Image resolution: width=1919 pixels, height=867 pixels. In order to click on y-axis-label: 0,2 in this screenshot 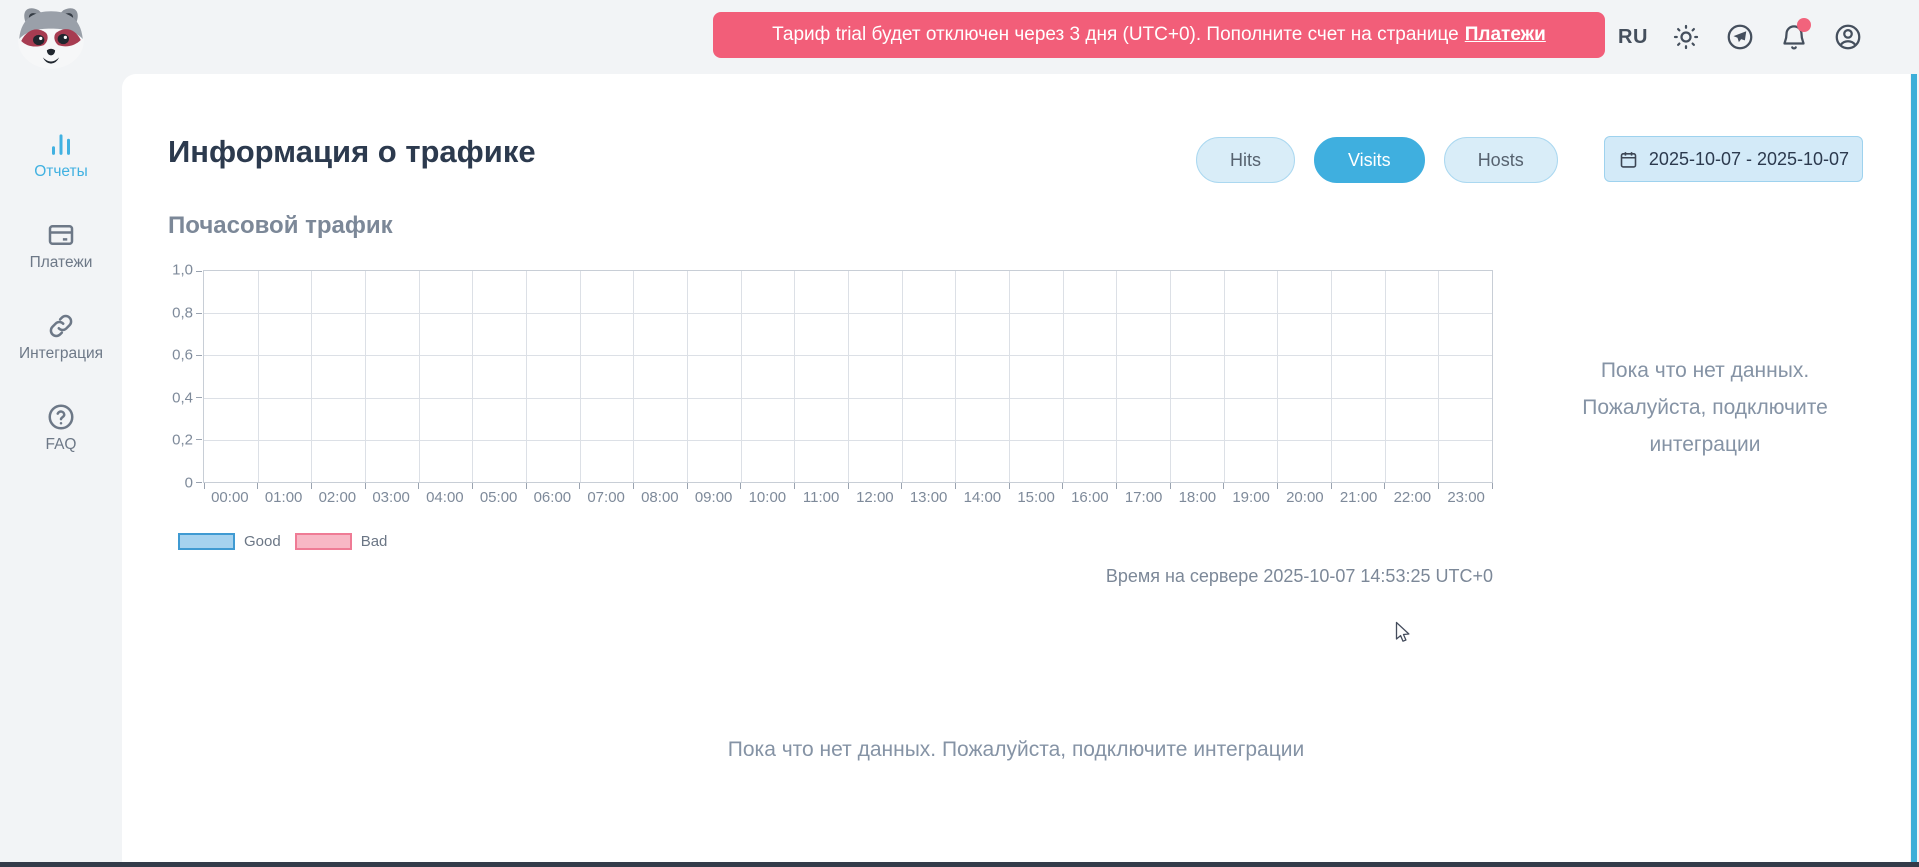, I will do `click(182, 440)`.